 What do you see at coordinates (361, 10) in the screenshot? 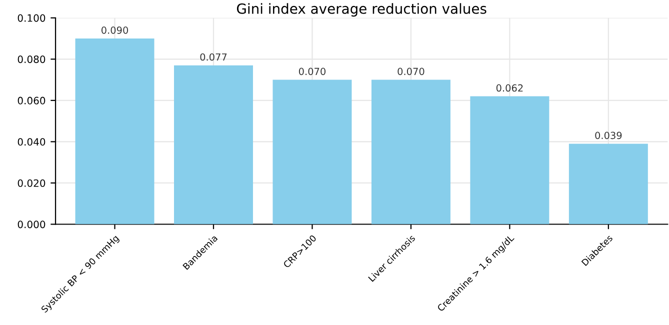
I see `chart-title: Gini index average reduction values` at bounding box center [361, 10].